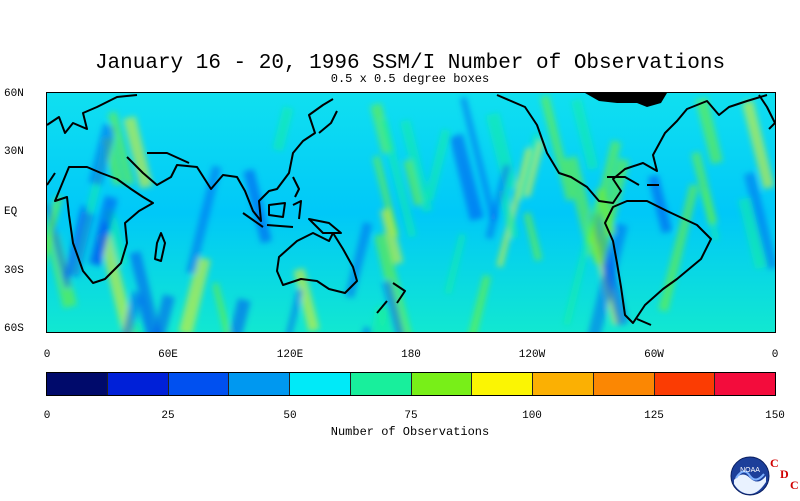  Describe the element at coordinates (14, 271) in the screenshot. I see `lat-label-30s: 30S` at that location.